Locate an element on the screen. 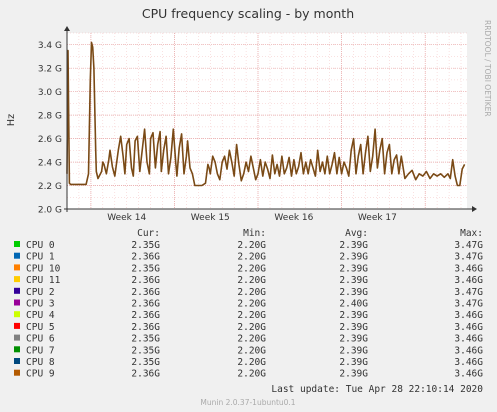 The width and height of the screenshot is (497, 412). munin-version: Munin 2.0.37-1ubuntu0.1 is located at coordinates (247, 402).